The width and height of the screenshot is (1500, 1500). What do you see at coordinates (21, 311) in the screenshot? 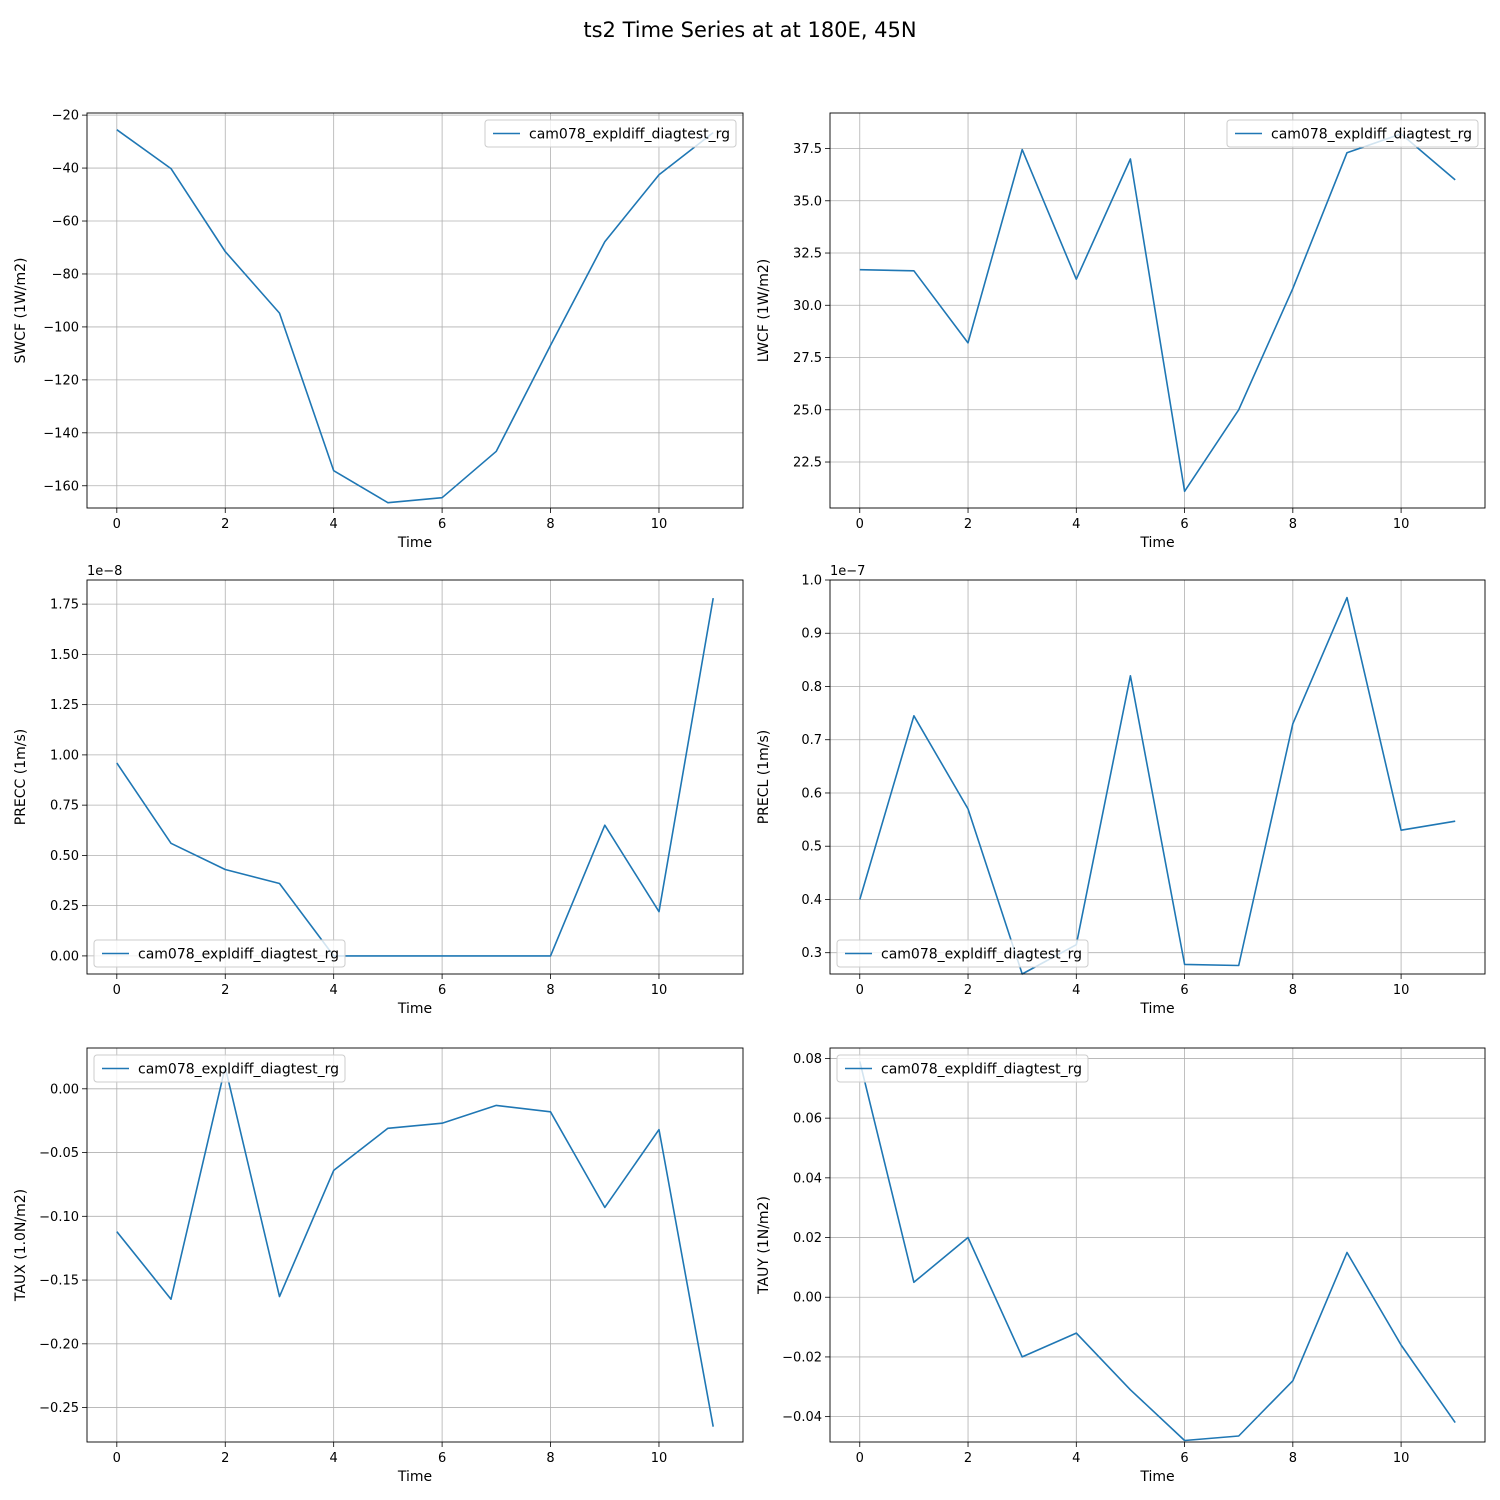
I see `y-axis-label: SWCF (1W/m2)` at bounding box center [21, 311].